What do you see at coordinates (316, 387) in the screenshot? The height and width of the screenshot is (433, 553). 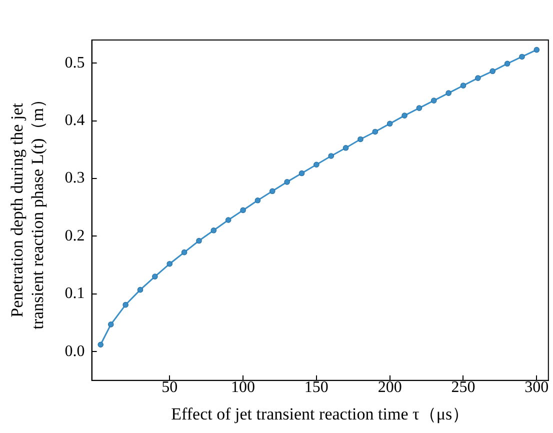 I see `x-tick-label: 150` at bounding box center [316, 387].